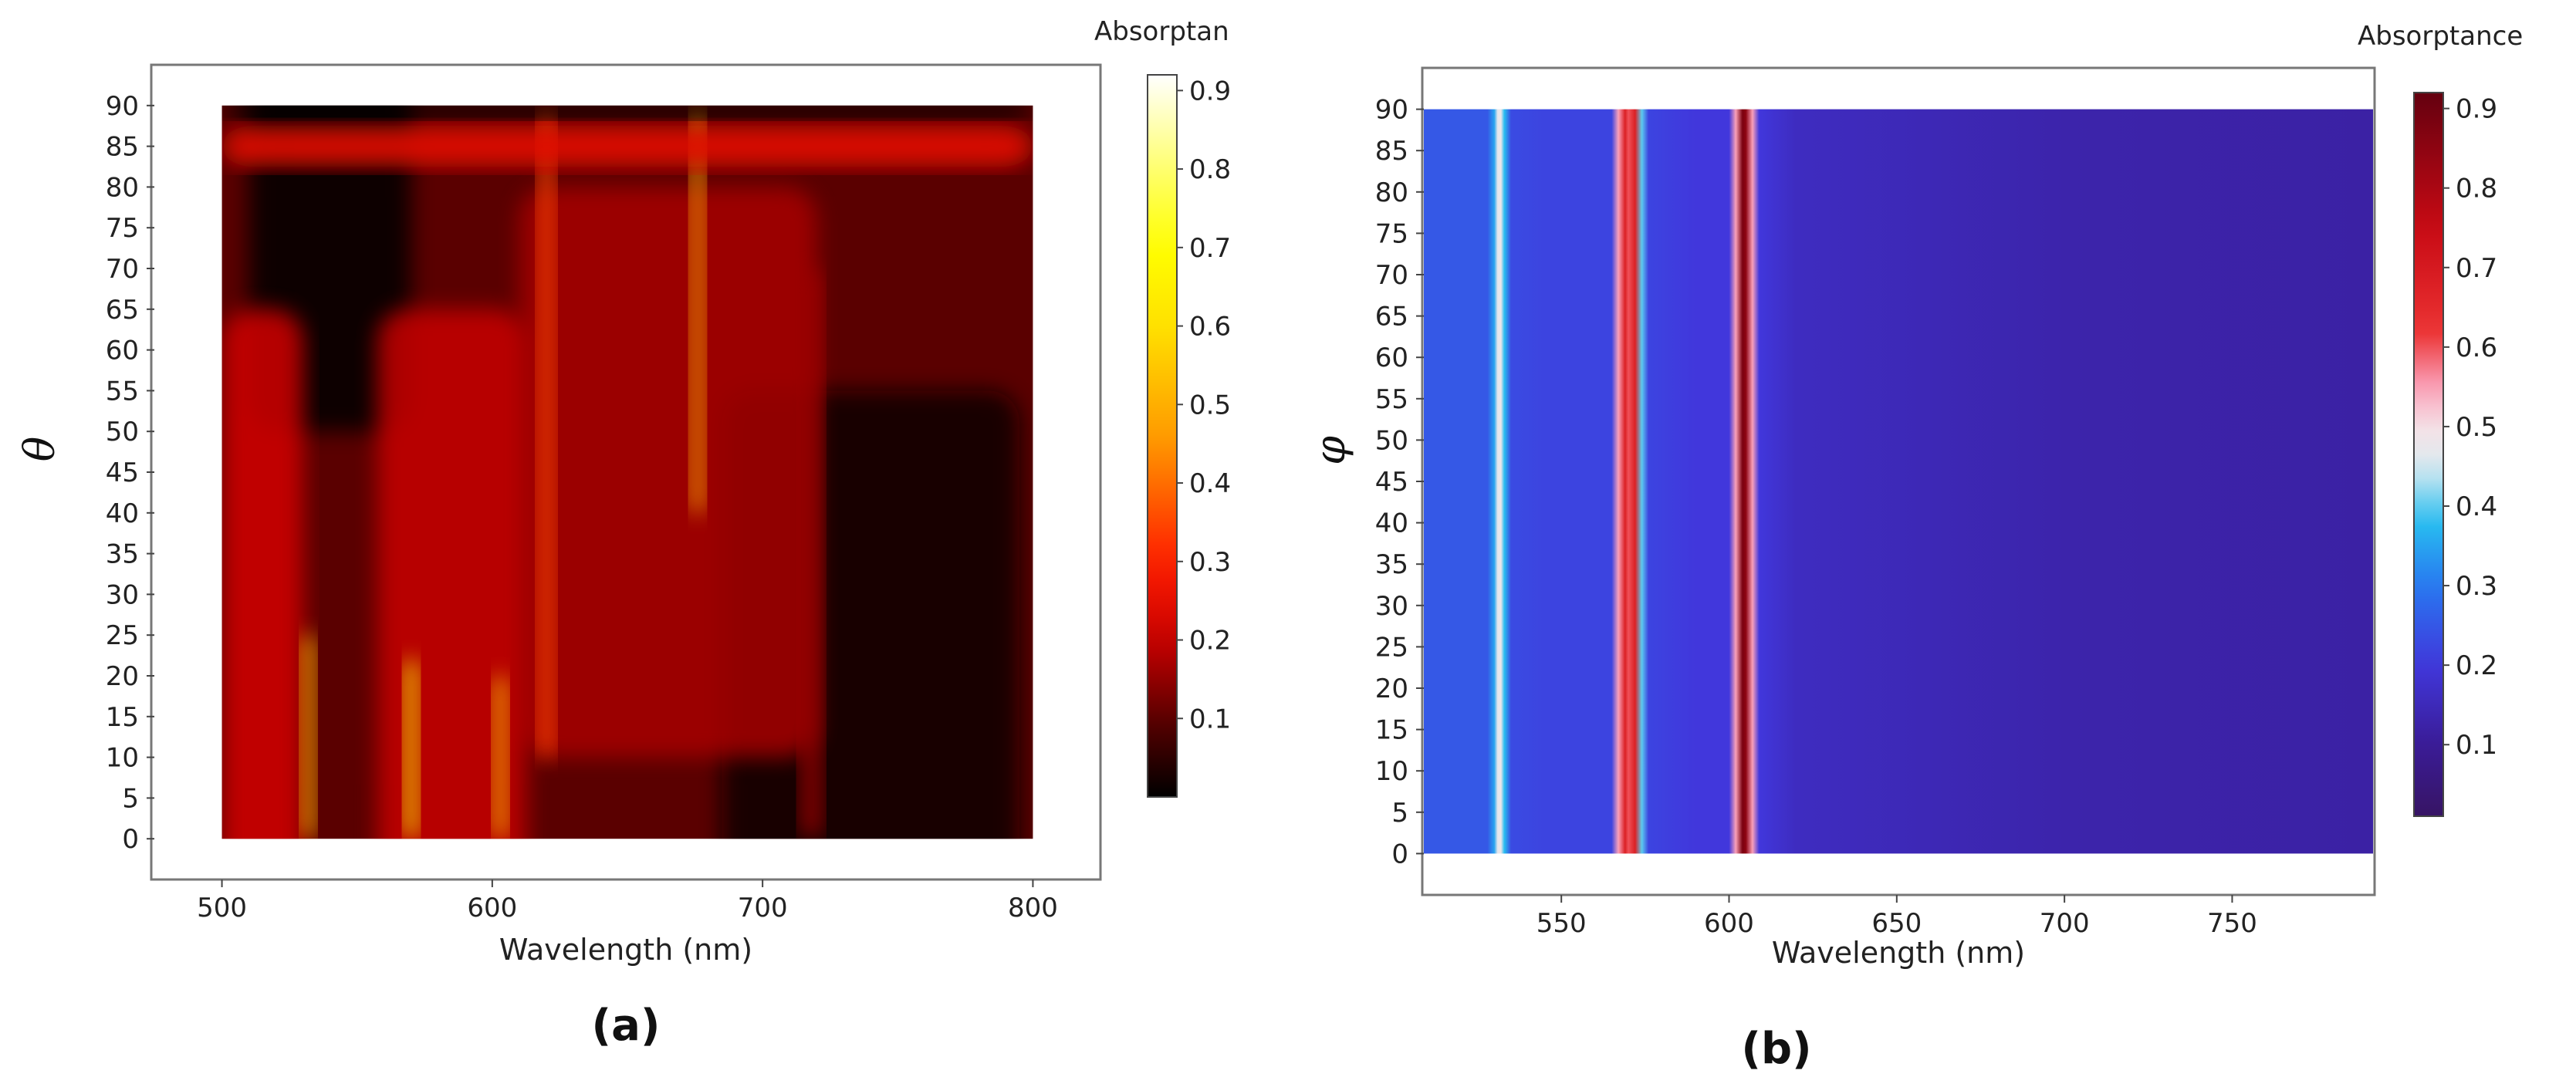 This screenshot has height=1077, width=2576. What do you see at coordinates (1210, 562) in the screenshot?
I see `colorbar-tick-label-a: 0.3` at bounding box center [1210, 562].